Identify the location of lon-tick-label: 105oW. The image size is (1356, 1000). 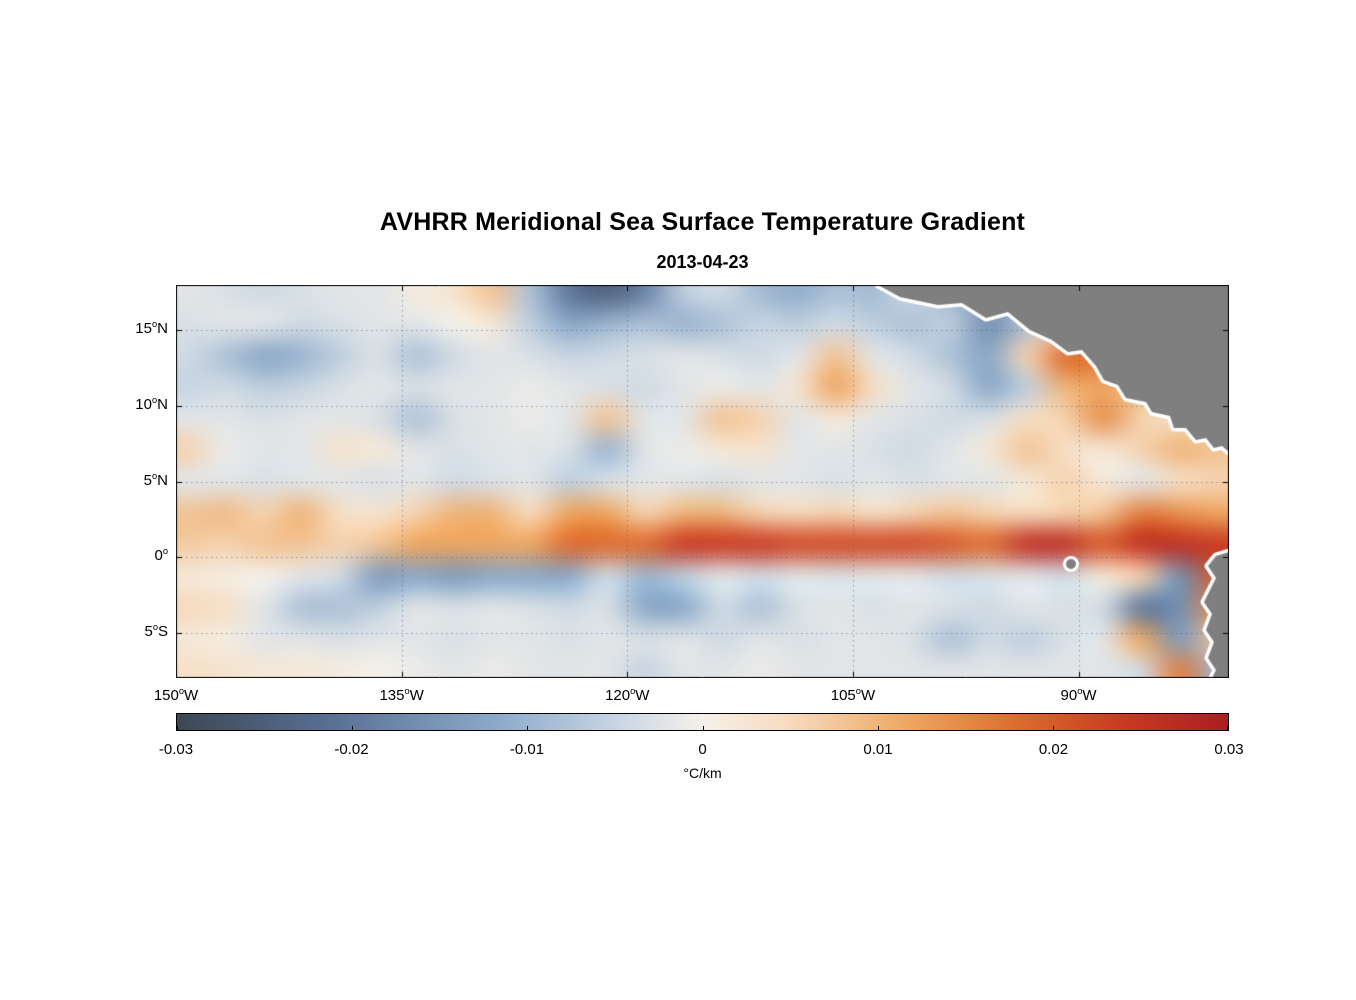
(853, 695).